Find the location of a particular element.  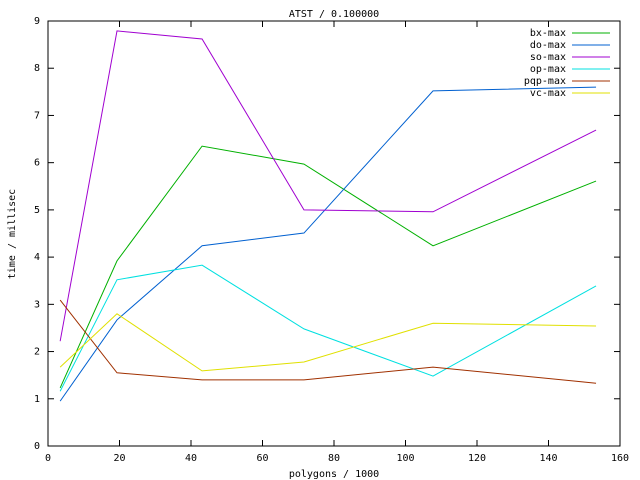

legend-label: do-max is located at coordinates (548, 45).